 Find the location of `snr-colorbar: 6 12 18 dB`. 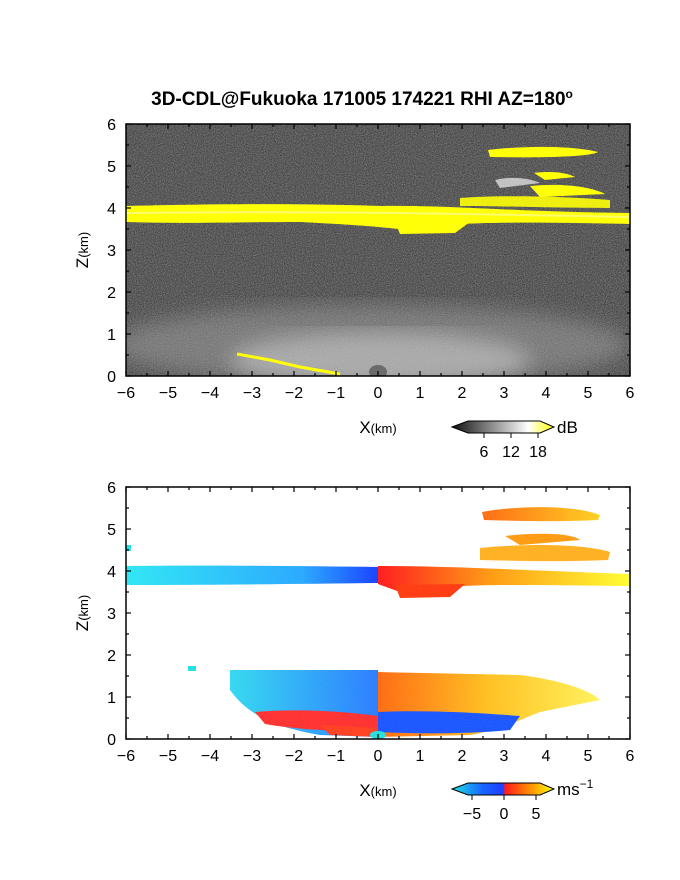

snr-colorbar: 6 12 18 dB is located at coordinates (514, 439).